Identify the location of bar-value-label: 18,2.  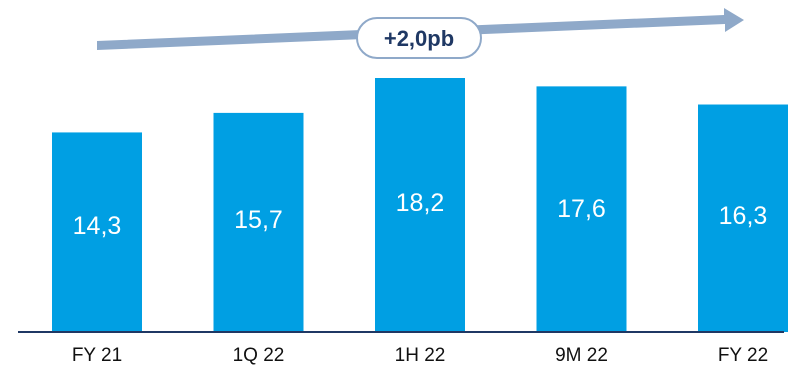
(420, 203).